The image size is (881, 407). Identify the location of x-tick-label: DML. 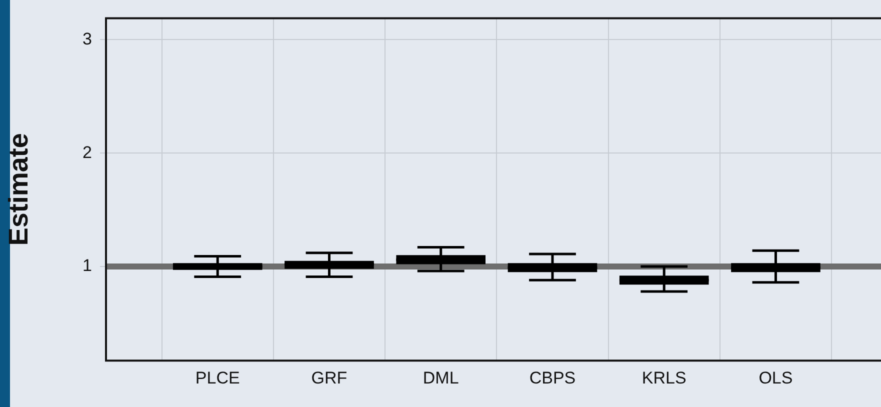
(440, 378).